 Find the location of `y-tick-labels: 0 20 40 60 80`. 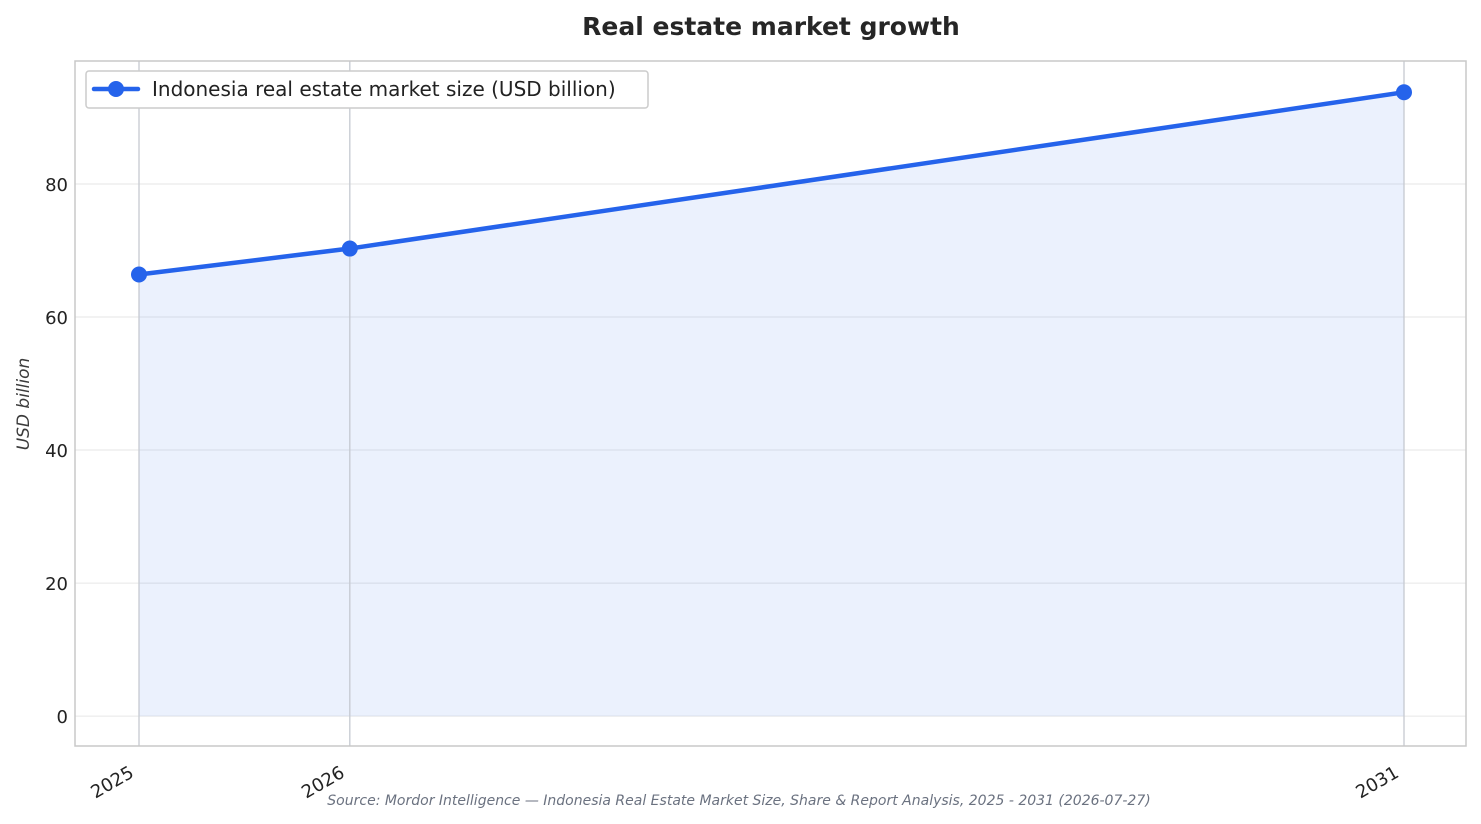

y-tick-labels: 0 20 40 60 80 is located at coordinates (56, 451).